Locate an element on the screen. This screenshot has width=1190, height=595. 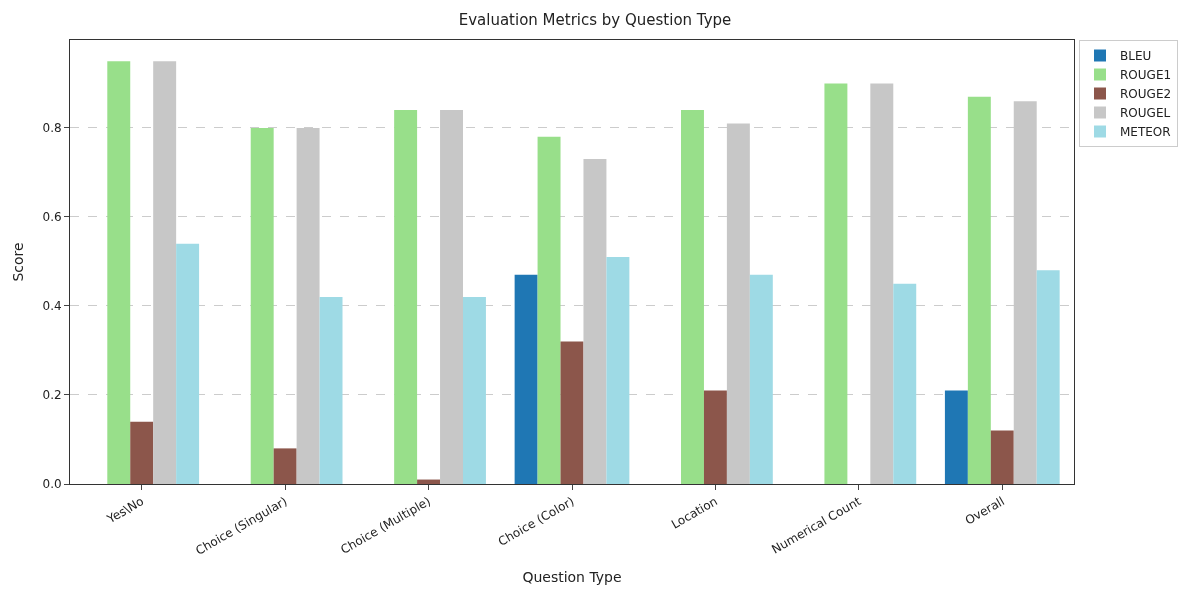
y-tick-label: 0.8 is located at coordinates (52, 128).